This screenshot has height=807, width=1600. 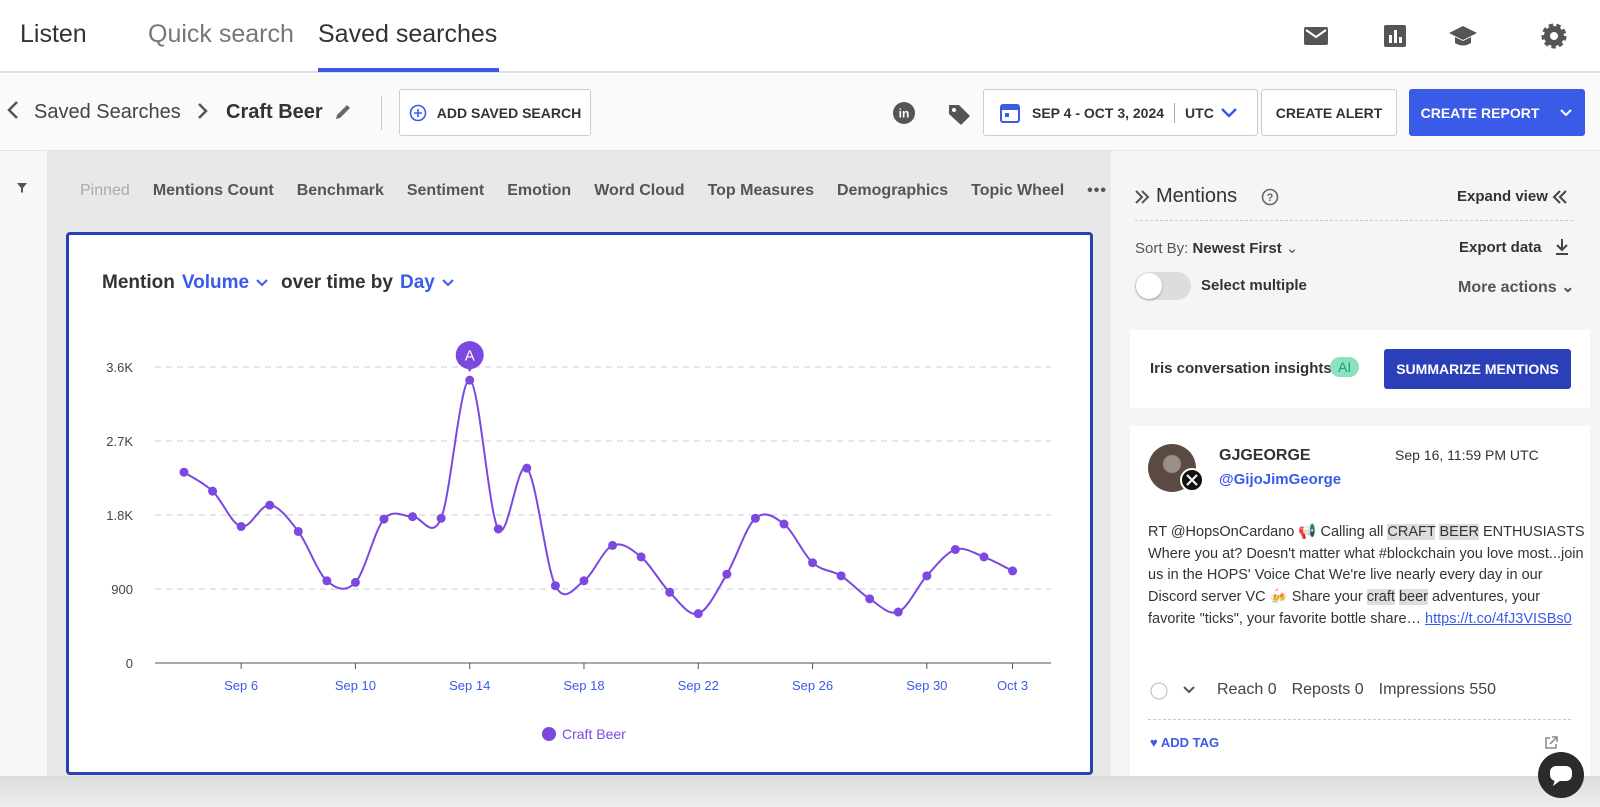 What do you see at coordinates (1413, 597) in the screenshot?
I see `highlight: beer` at bounding box center [1413, 597].